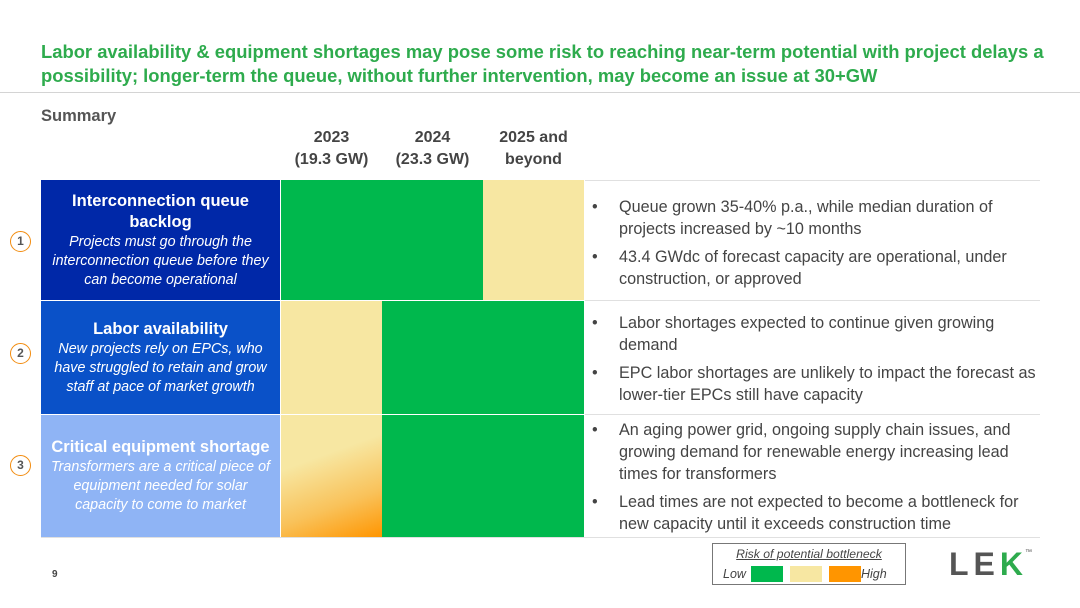 The image size is (1080, 608). What do you see at coordinates (160, 328) in the screenshot?
I see `row-title: Labor availability` at bounding box center [160, 328].